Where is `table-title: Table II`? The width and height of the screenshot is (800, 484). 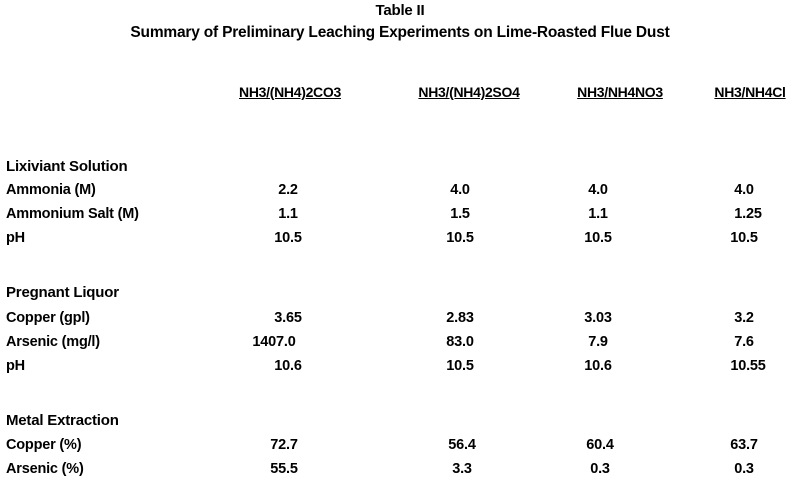 table-title: Table II is located at coordinates (400, 10).